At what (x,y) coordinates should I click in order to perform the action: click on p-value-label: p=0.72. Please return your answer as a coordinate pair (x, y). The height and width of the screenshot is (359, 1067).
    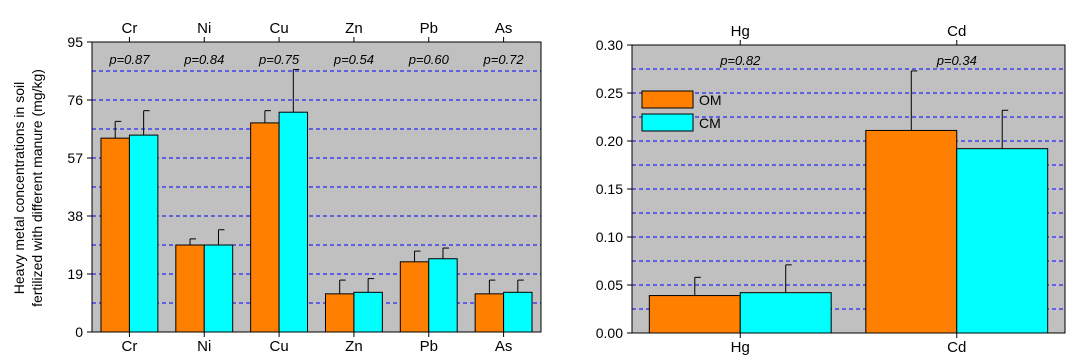
    Looking at the image, I should click on (504, 59).